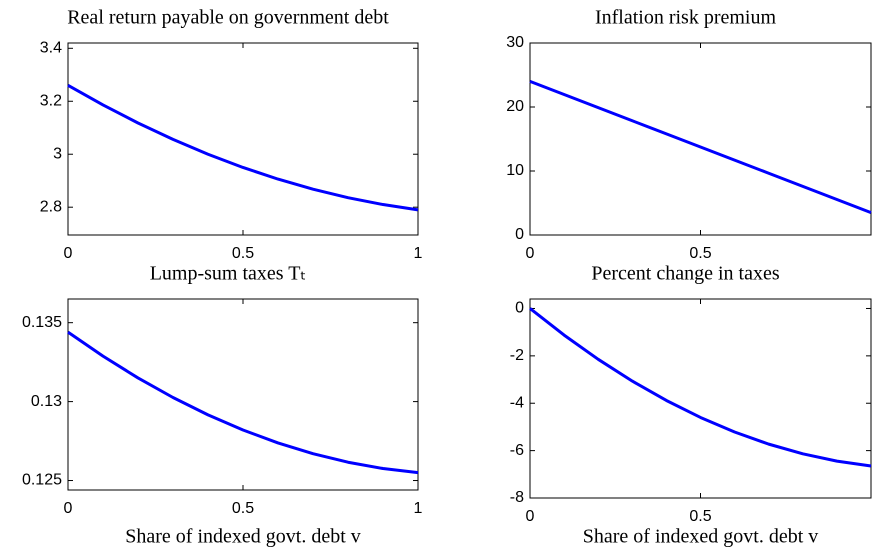 Image resolution: width=873 pixels, height=554 pixels. I want to click on y-tick-label: 0.125, so click(42, 480).